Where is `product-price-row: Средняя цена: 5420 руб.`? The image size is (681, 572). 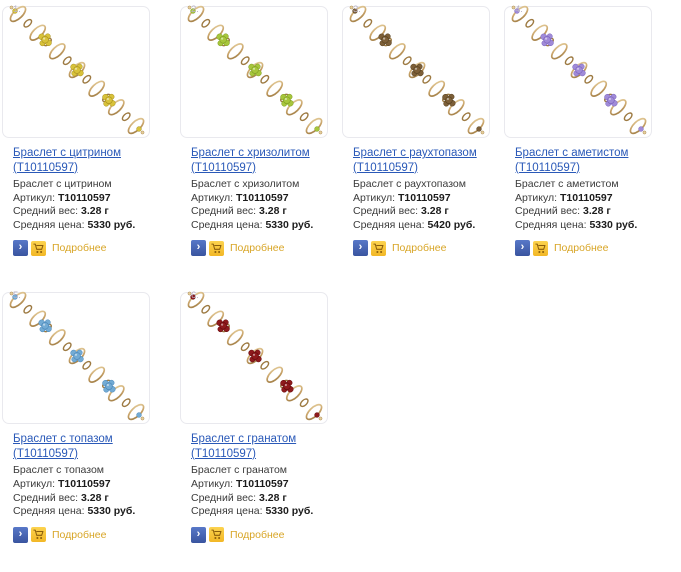 product-price-row: Средняя цена: 5420 руб. is located at coordinates (427, 226).